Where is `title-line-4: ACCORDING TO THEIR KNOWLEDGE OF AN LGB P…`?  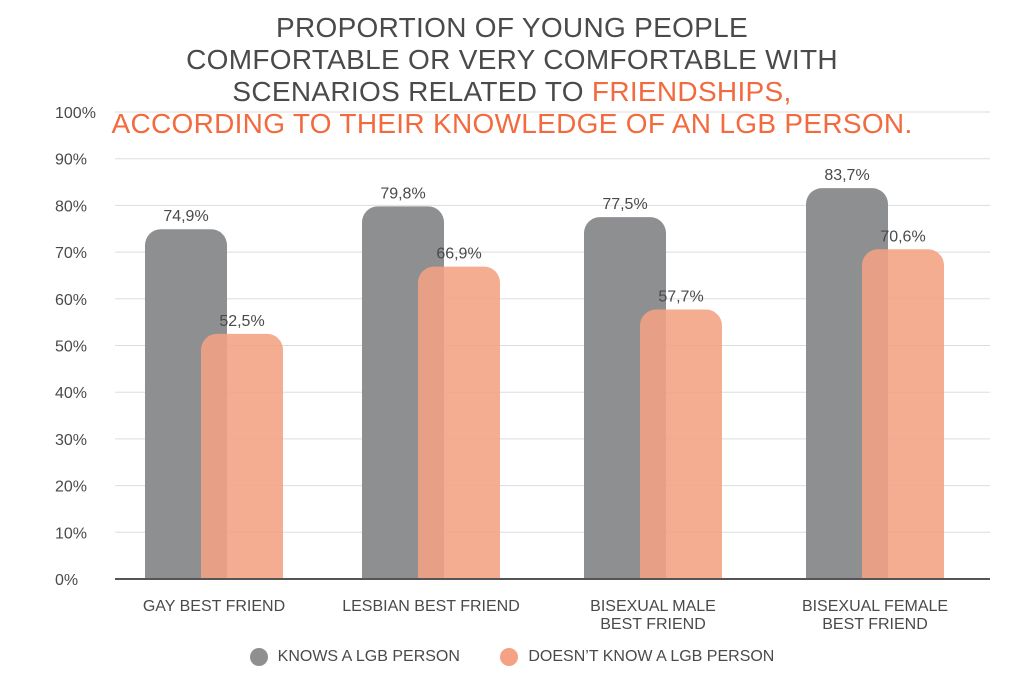 title-line-4: ACCORDING TO THEIR KNOWLEDGE OF AN LGB P… is located at coordinates (512, 123).